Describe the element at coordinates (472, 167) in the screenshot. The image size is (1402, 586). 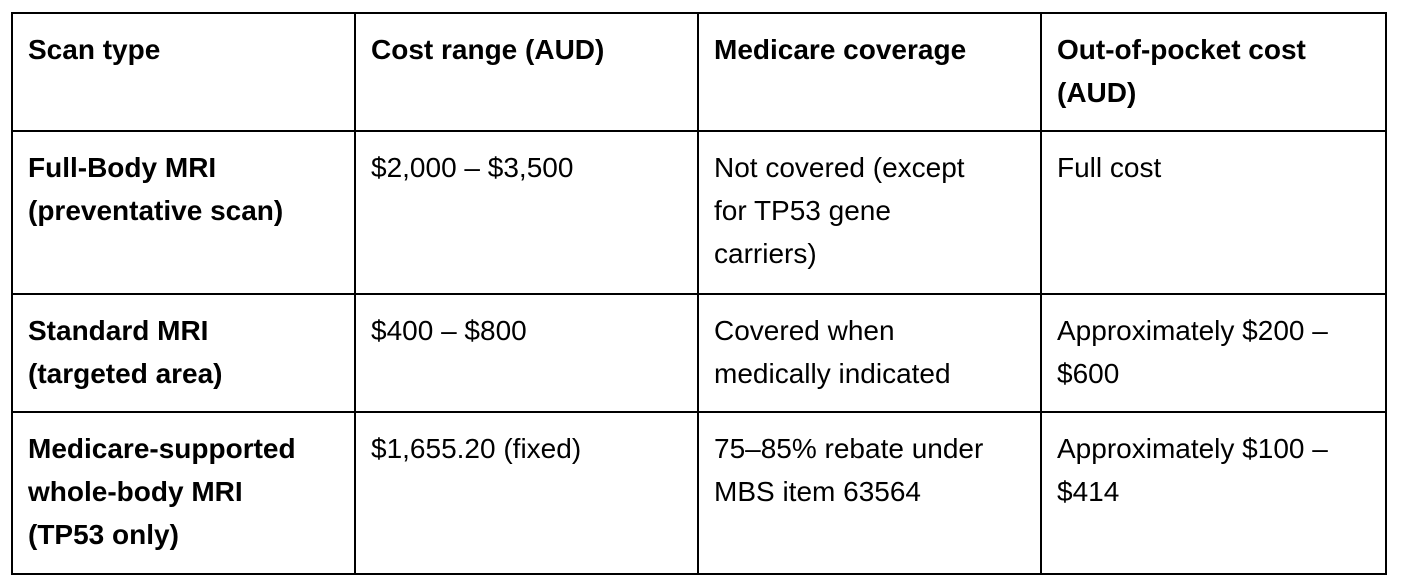
I see `cost-range-text: $2,000 – $3,500` at that location.